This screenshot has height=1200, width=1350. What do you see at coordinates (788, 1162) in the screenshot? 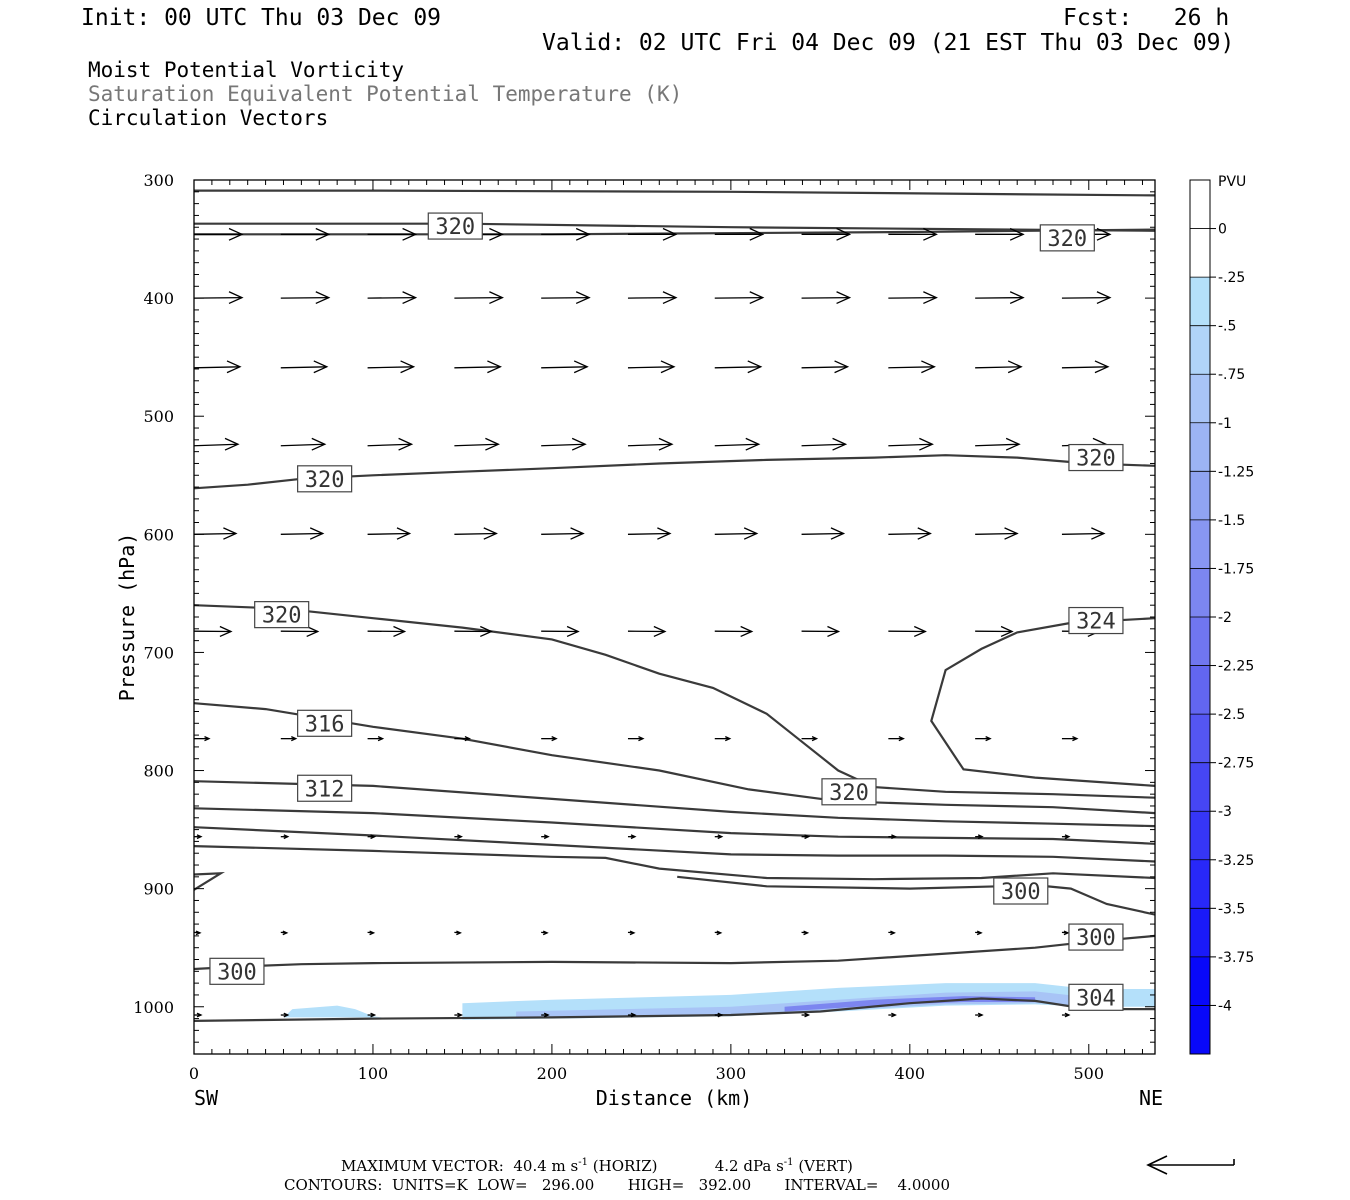
I see `vert-exponent: -1` at bounding box center [788, 1162].